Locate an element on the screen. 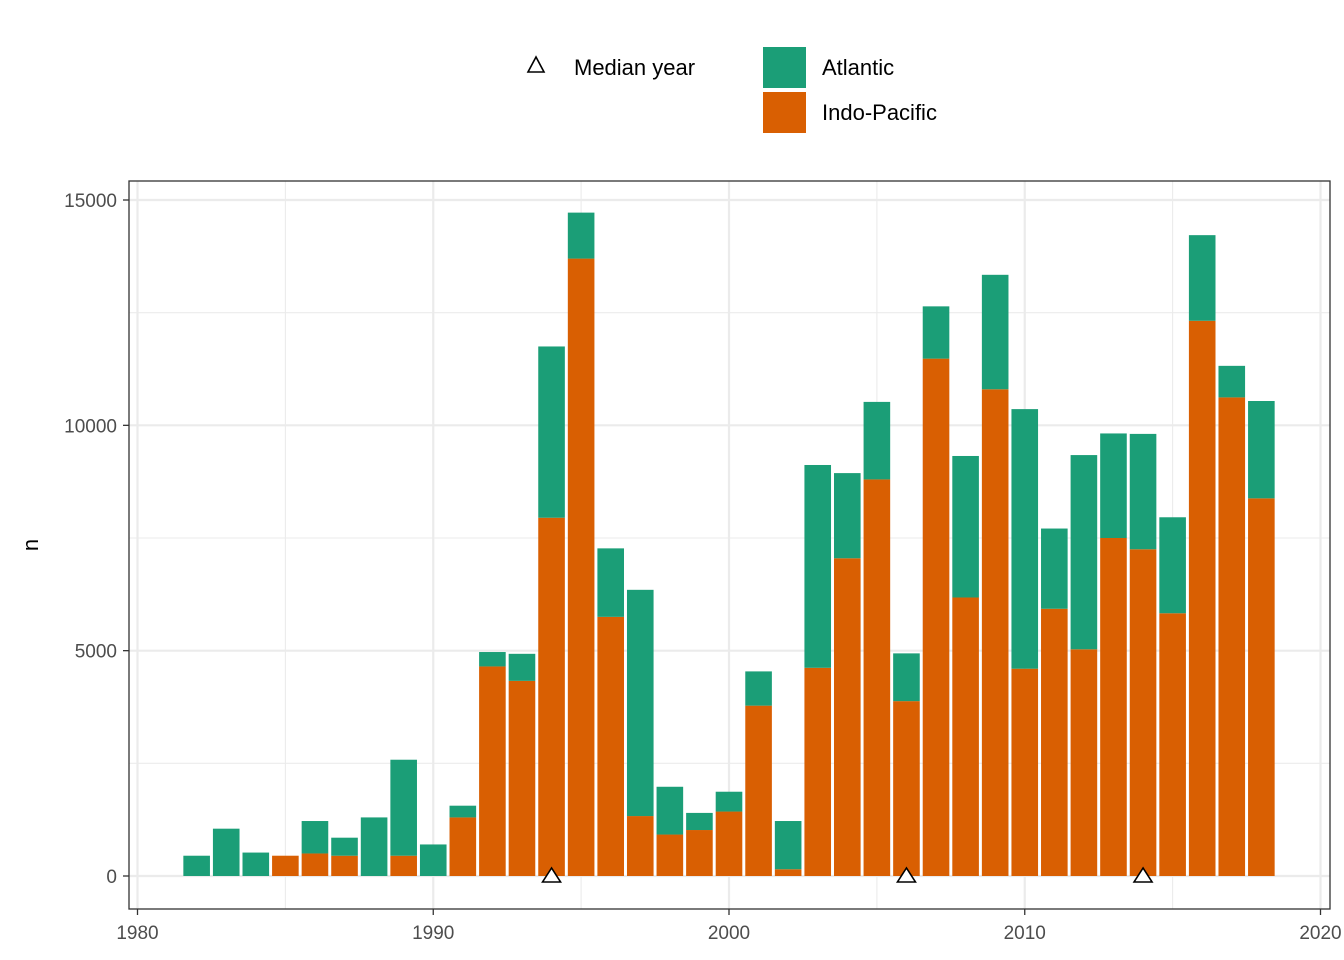 The image size is (1344, 960). bar-atlantic-2016 is located at coordinates (1202, 278).